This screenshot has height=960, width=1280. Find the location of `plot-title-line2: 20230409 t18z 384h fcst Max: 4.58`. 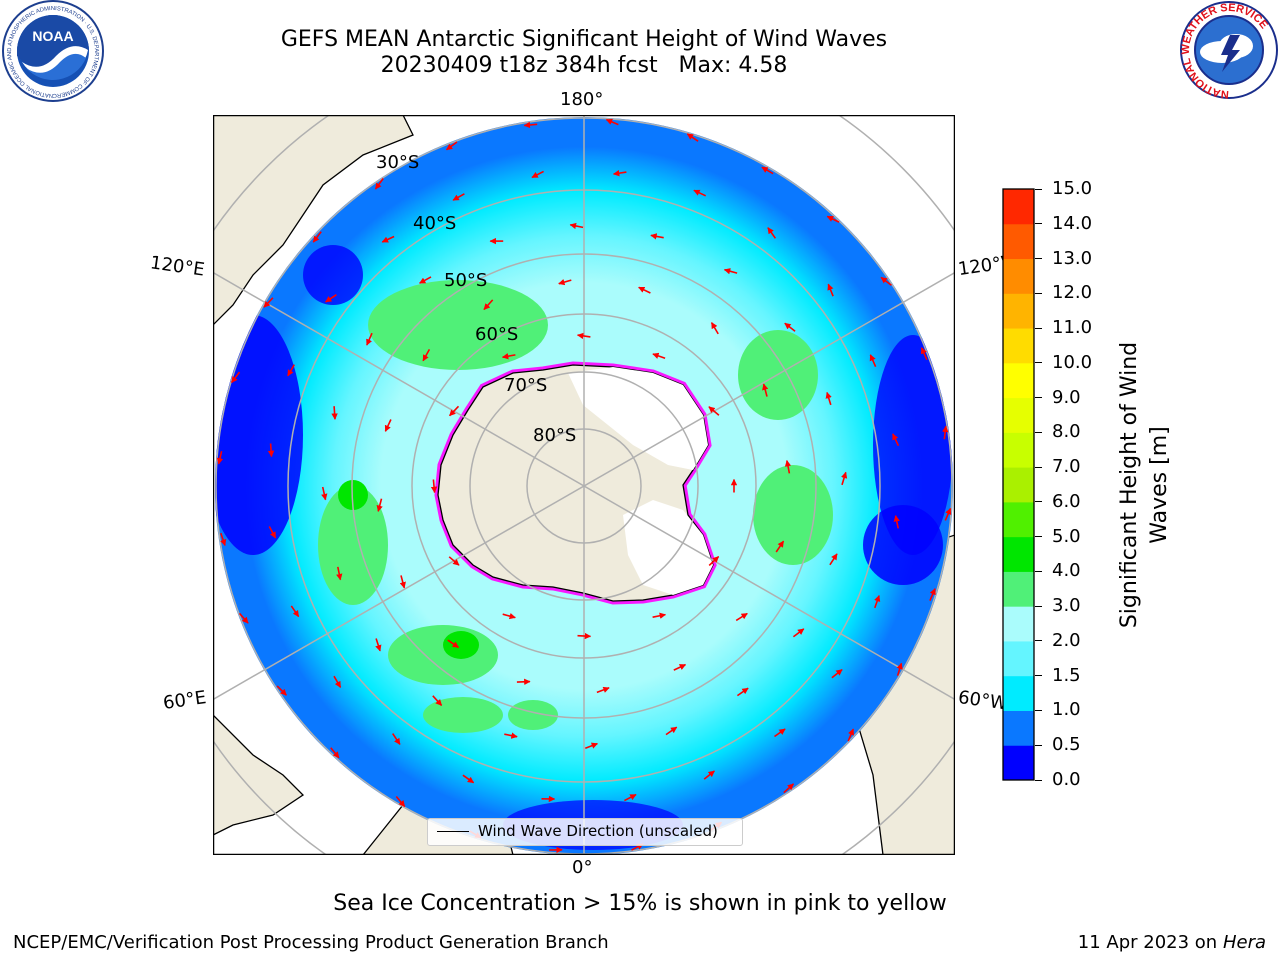

plot-title-line2: 20230409 t18z 384h fcst Max: 4.58 is located at coordinates (584, 65).